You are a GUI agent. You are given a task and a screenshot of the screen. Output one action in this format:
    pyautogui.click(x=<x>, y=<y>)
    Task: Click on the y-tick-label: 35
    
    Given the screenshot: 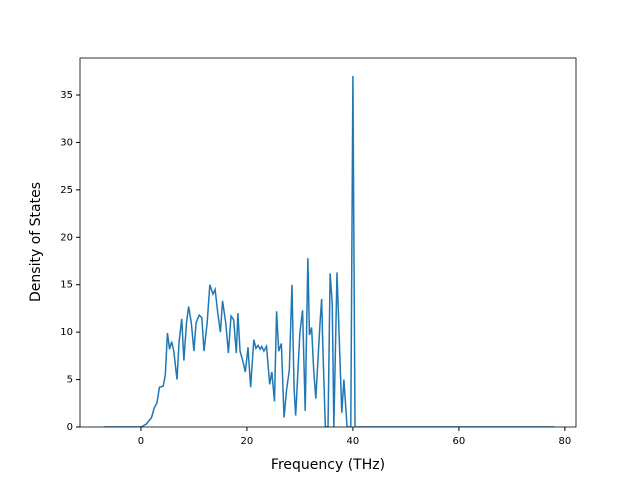 What is the action you would take?
    pyautogui.click(x=66, y=95)
    